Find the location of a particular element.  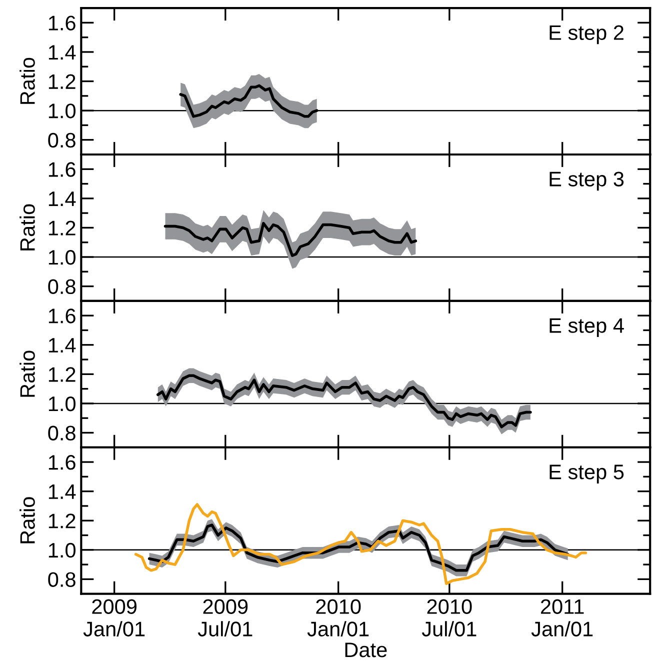

x-tick-label: 2009 Jan/01 is located at coordinates (114, 617).